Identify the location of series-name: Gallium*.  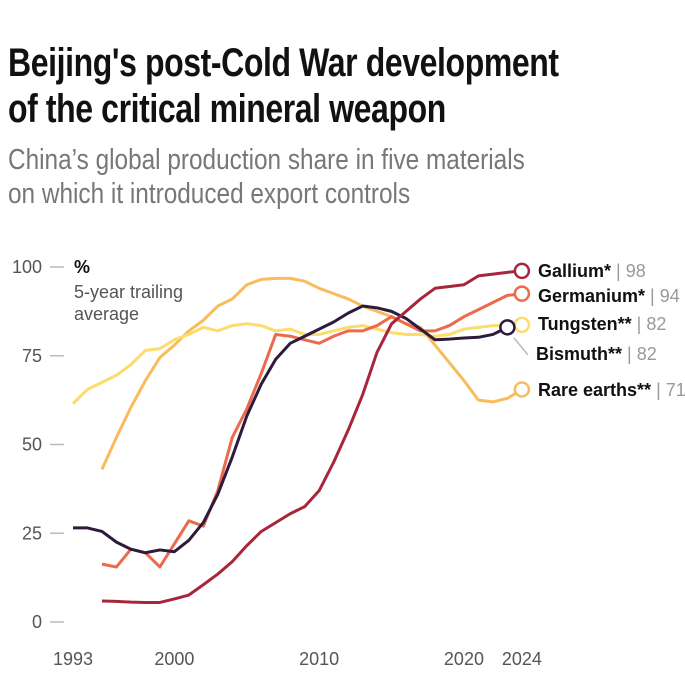
(574, 271).